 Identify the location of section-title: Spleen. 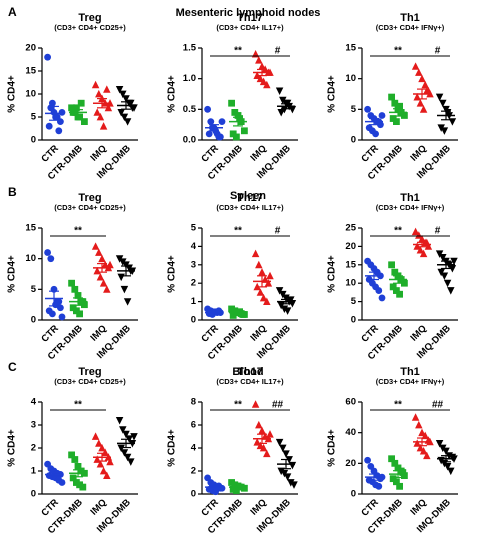
(248, 196).